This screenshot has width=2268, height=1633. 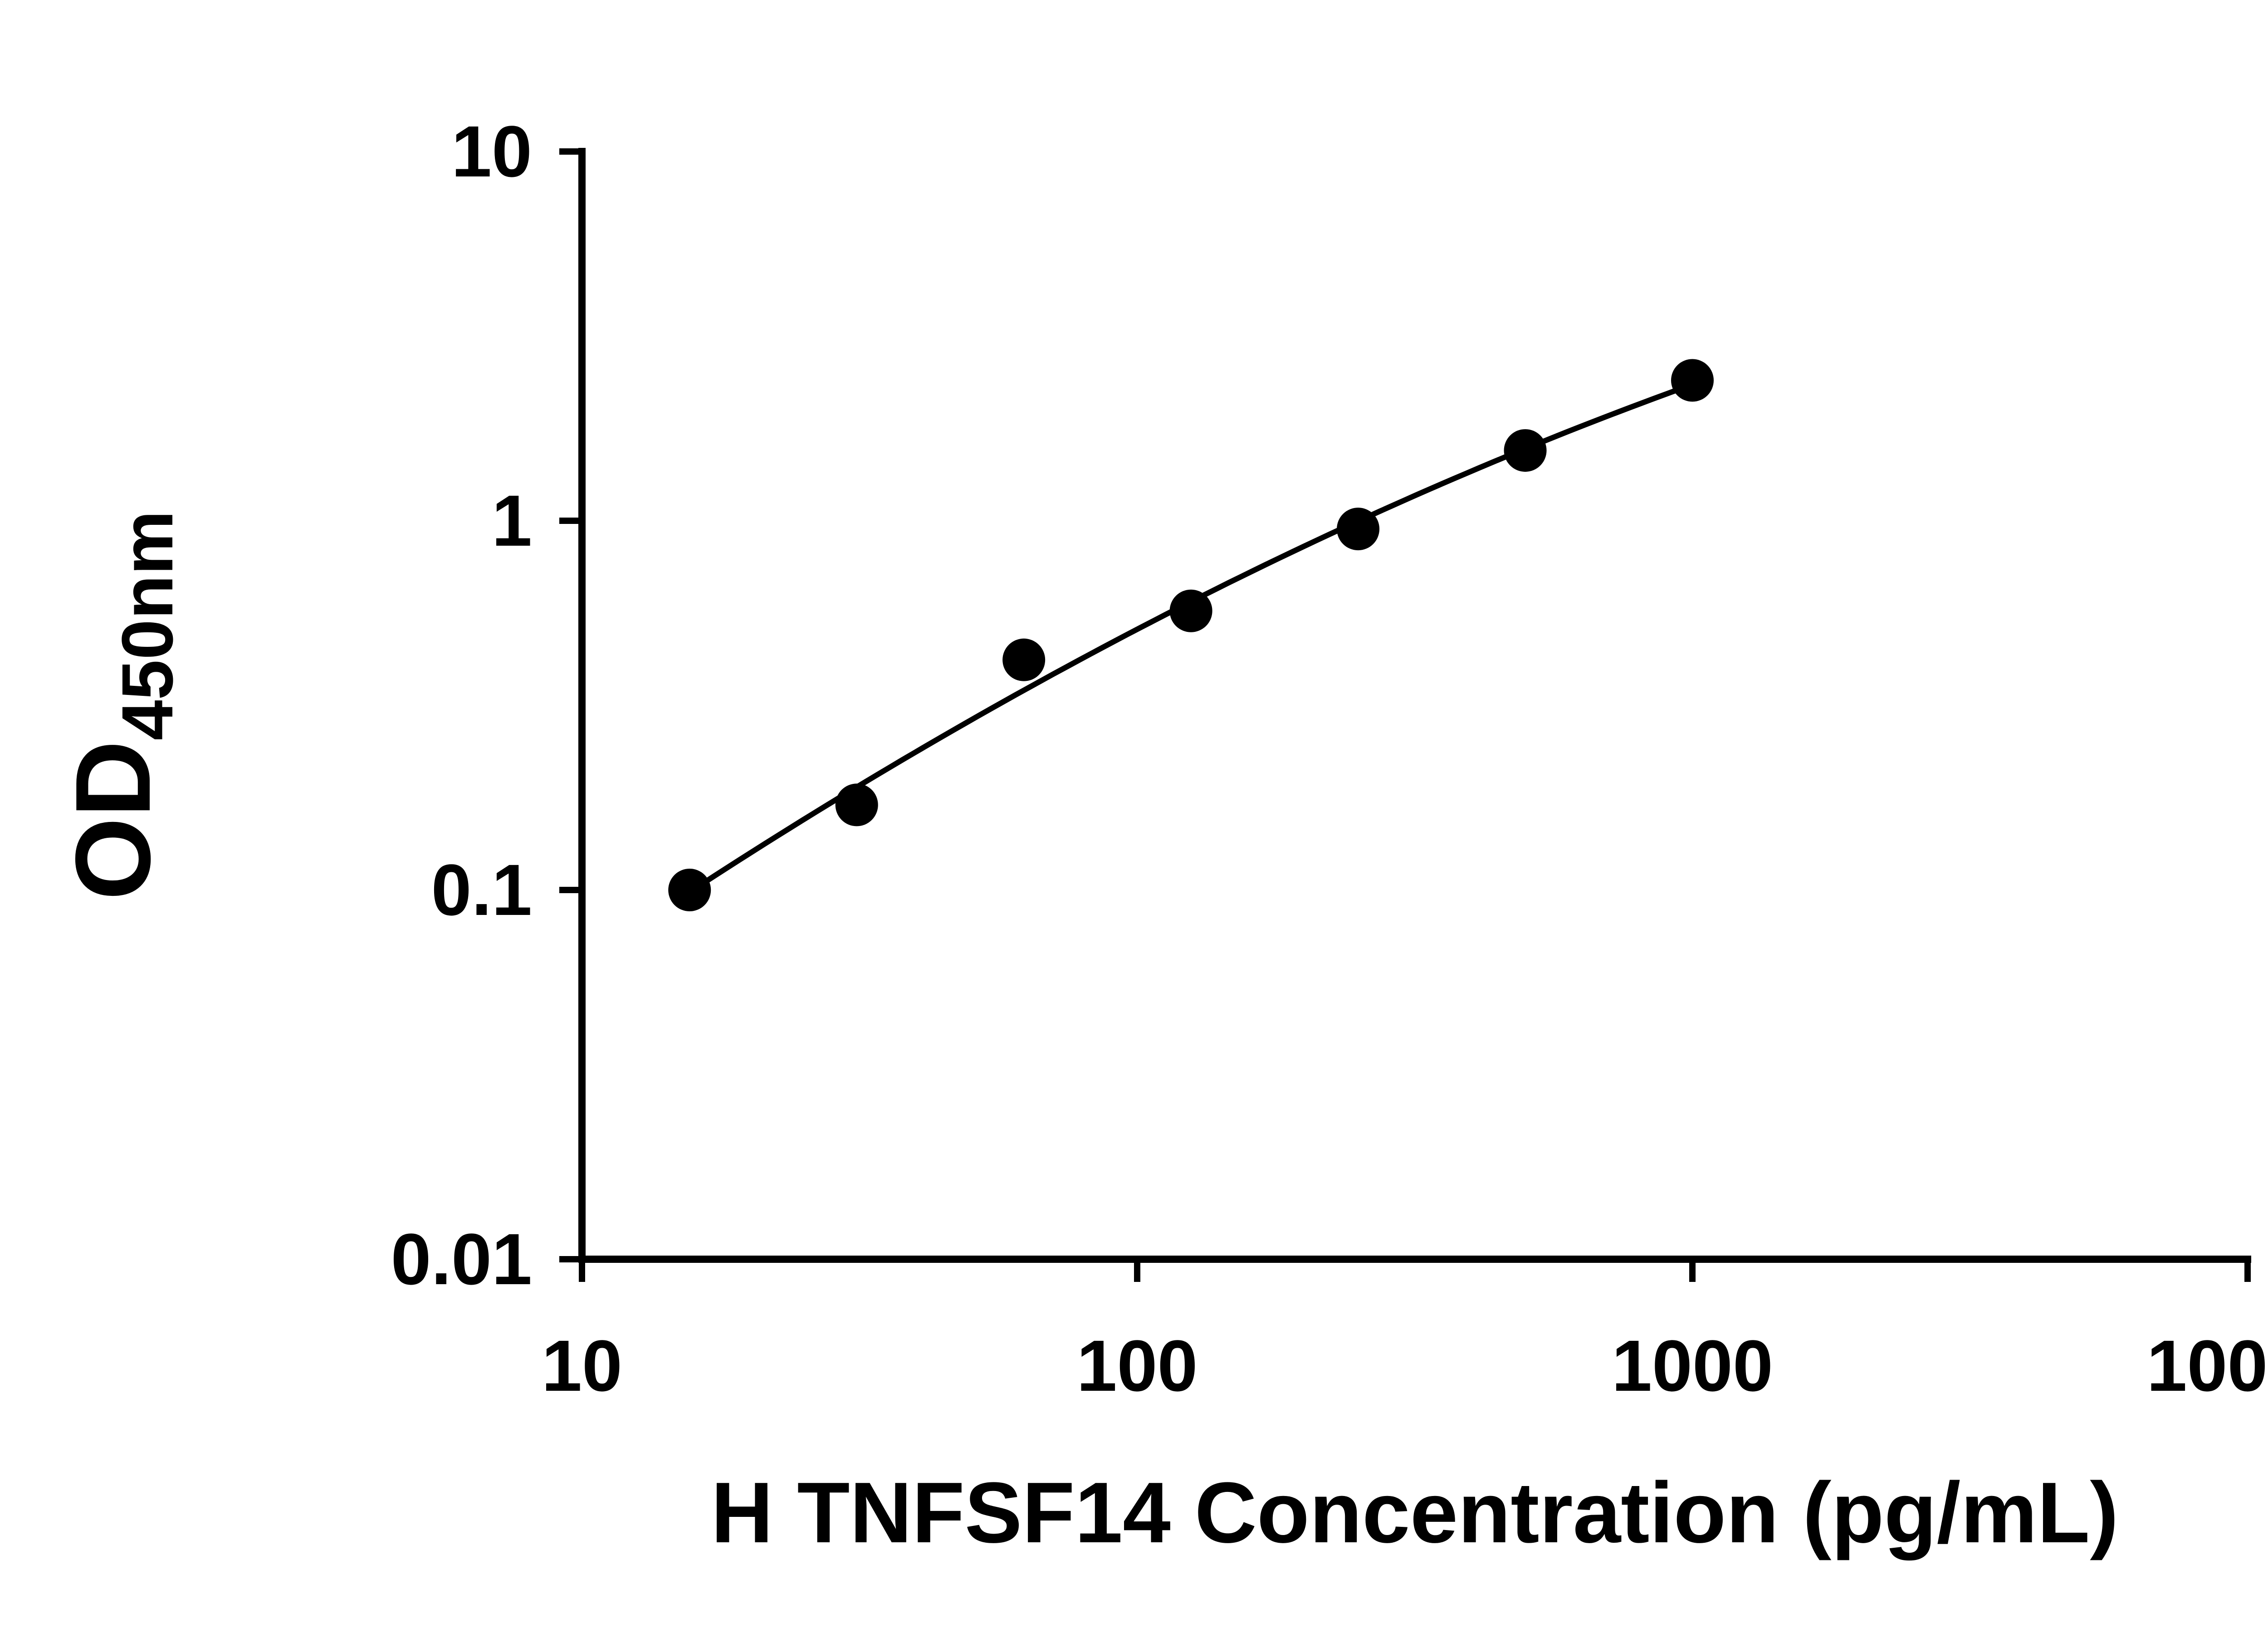 I want to click on y-axis-title-main: OD, so click(x=113, y=820).